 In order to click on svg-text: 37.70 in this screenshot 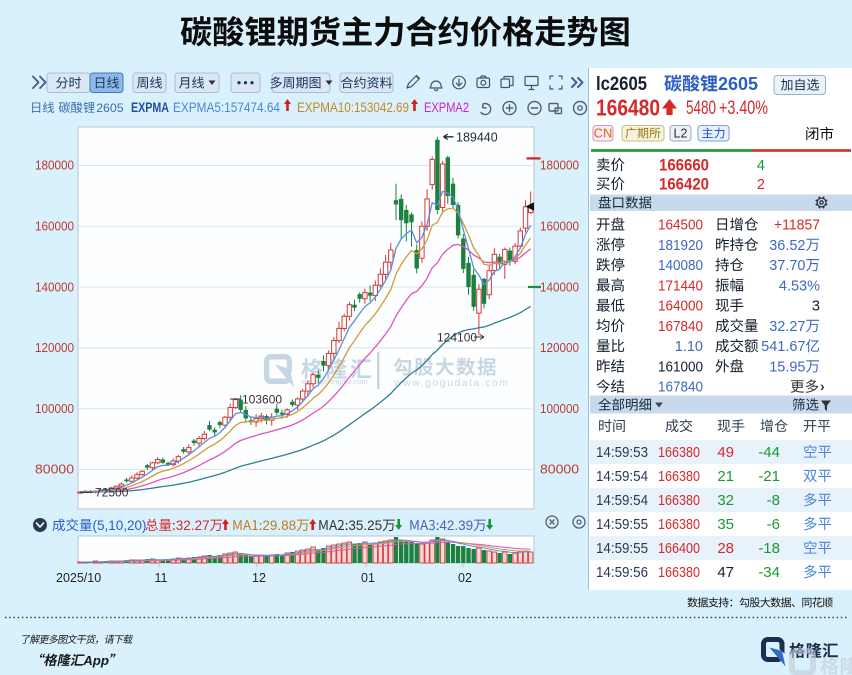, I will do `click(787, 266)`.